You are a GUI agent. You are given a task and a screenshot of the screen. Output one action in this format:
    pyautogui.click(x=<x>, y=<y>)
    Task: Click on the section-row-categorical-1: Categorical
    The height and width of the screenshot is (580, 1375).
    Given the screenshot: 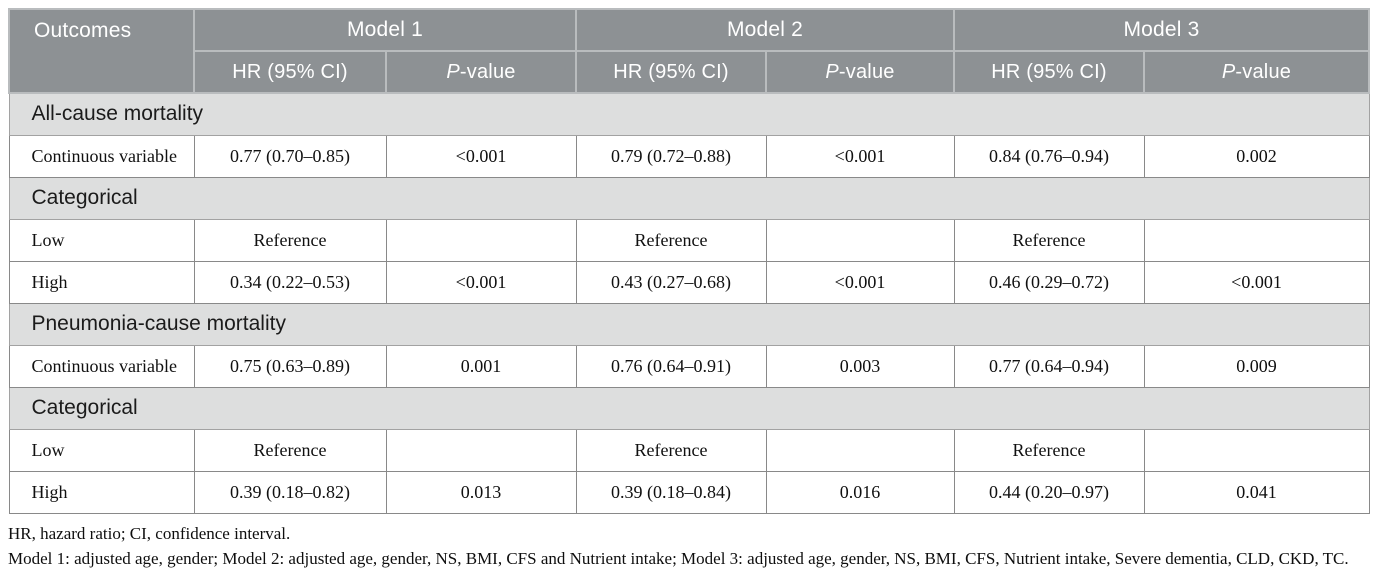 What is the action you would take?
    pyautogui.click(x=689, y=198)
    